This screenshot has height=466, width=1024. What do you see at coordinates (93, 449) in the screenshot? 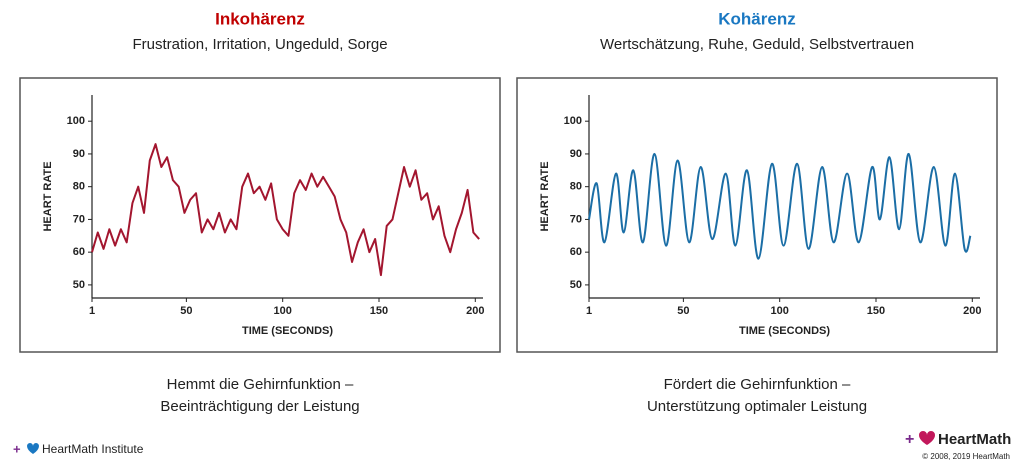
I see `footer-left: HeartMath Institute` at bounding box center [93, 449].